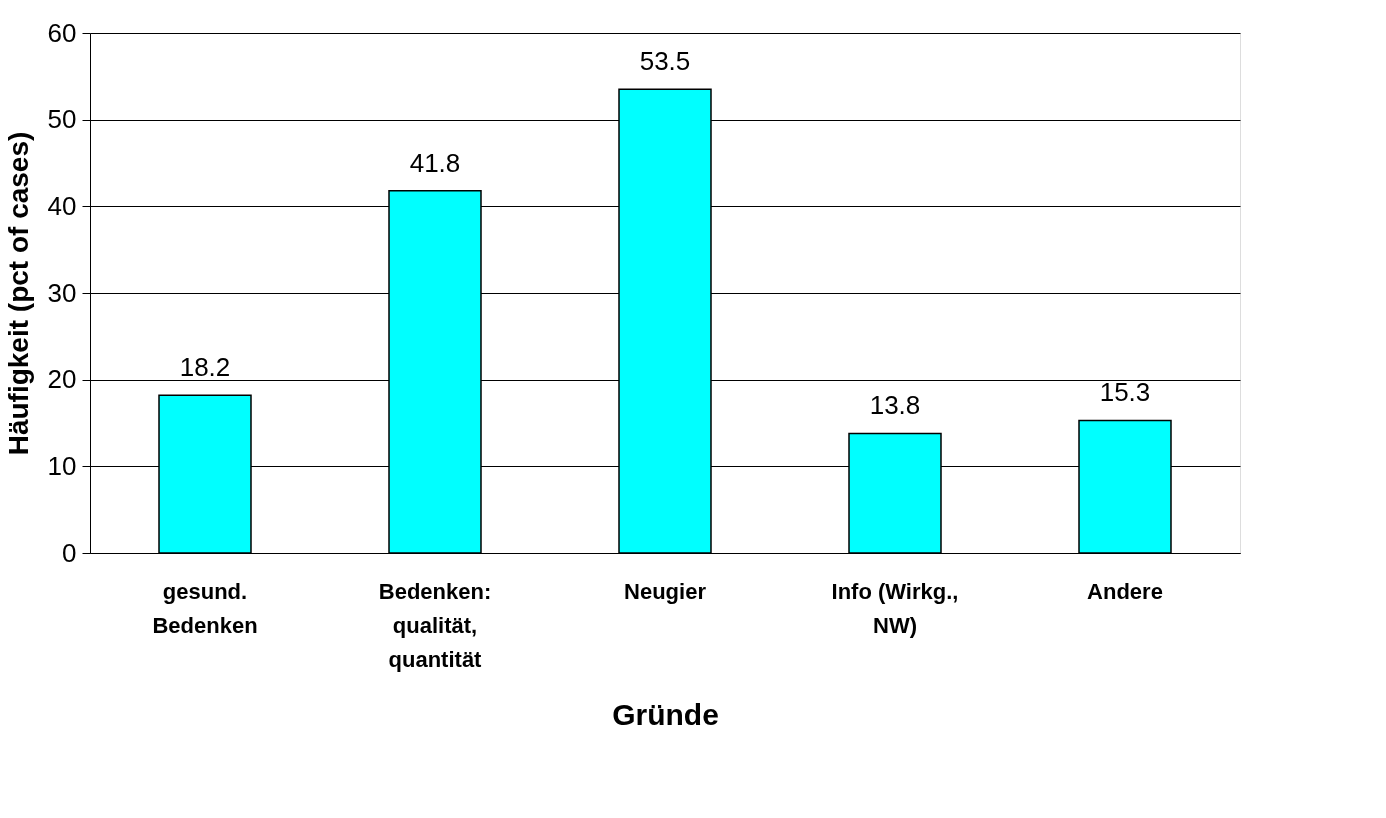 This screenshot has width=1386, height=818. What do you see at coordinates (435, 162) in the screenshot?
I see `data-label: 41.8` at bounding box center [435, 162].